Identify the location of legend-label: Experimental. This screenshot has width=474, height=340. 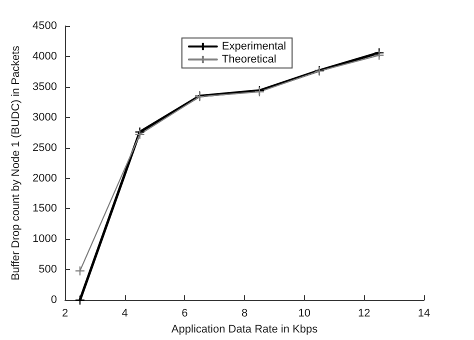
(254, 46).